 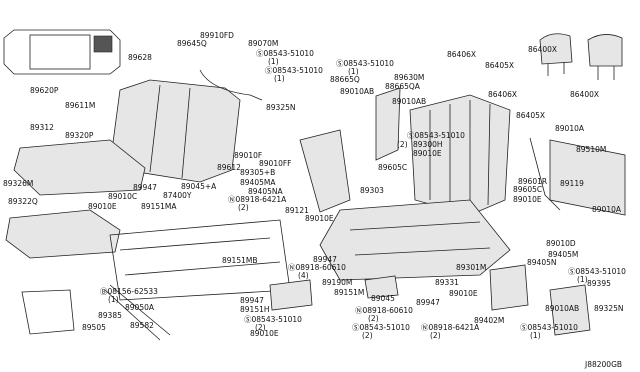 I want to click on part-label: 87400Y, so click(x=177, y=195).